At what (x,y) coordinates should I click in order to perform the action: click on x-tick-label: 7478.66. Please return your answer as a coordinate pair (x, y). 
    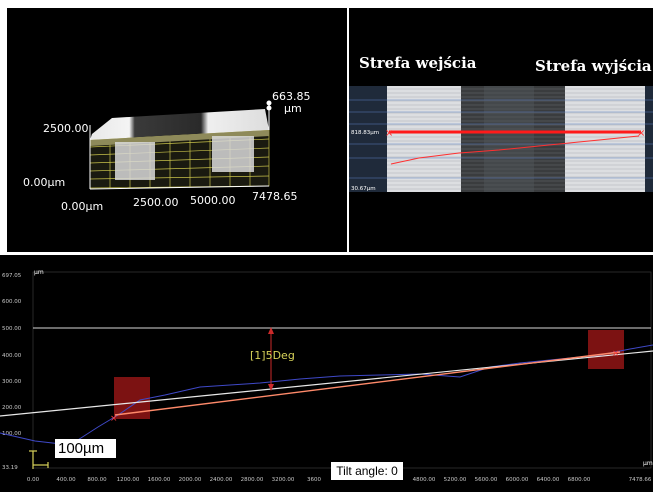
    Looking at the image, I should click on (640, 480).